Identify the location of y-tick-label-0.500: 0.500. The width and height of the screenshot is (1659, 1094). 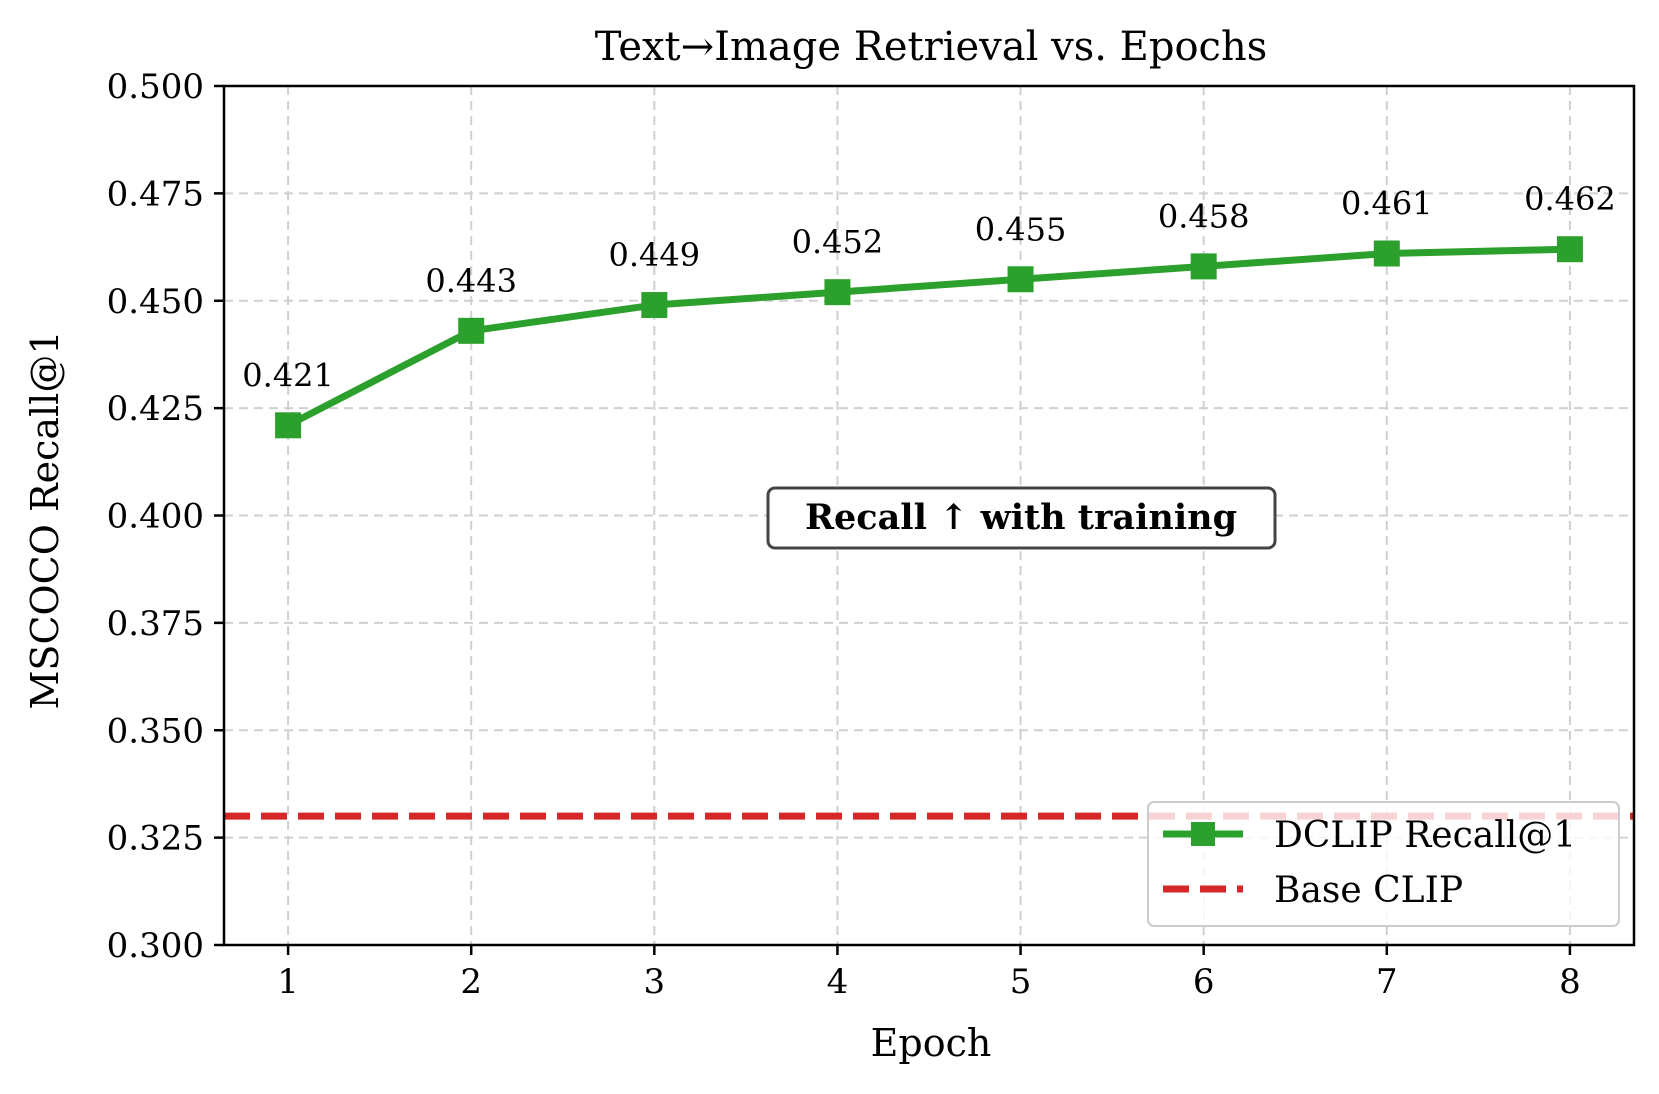
(155, 87).